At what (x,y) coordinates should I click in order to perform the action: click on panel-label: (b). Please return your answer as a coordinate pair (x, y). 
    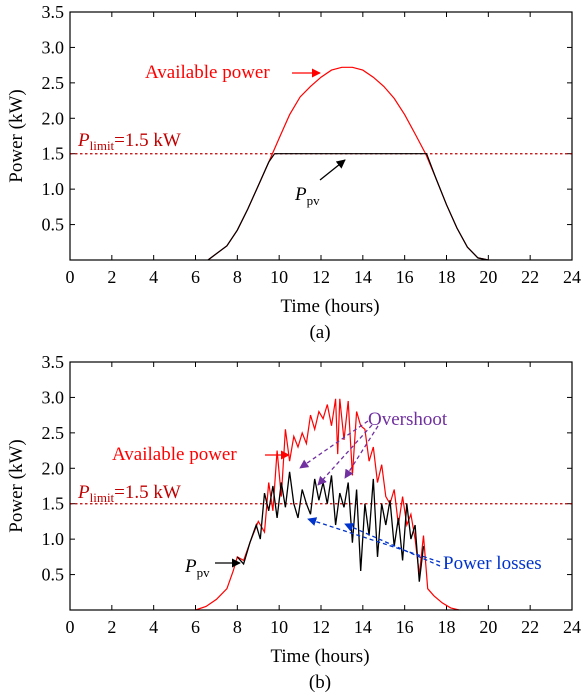
    Looking at the image, I should click on (320, 682).